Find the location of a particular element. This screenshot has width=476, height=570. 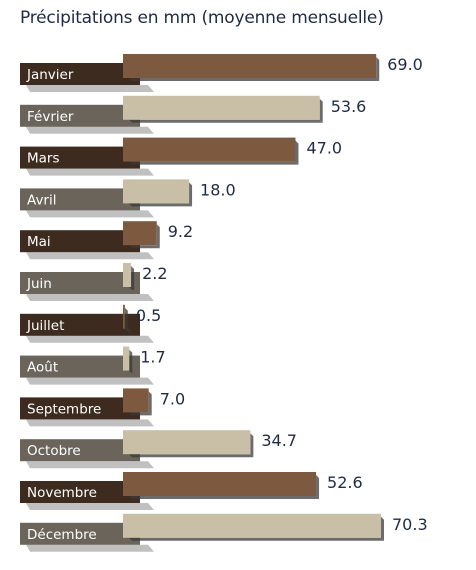

month-label: Janvier is located at coordinates (50, 75).